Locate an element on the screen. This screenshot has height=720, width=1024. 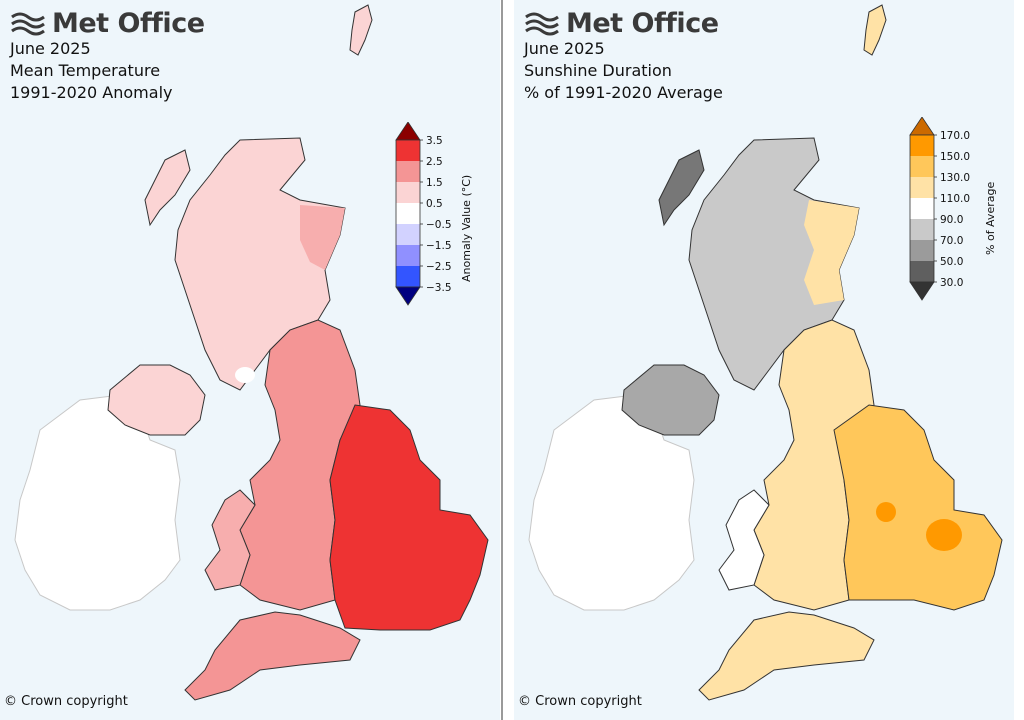
sunshine-colorbar-tick-label: 50.0 is located at coordinates (951, 262).